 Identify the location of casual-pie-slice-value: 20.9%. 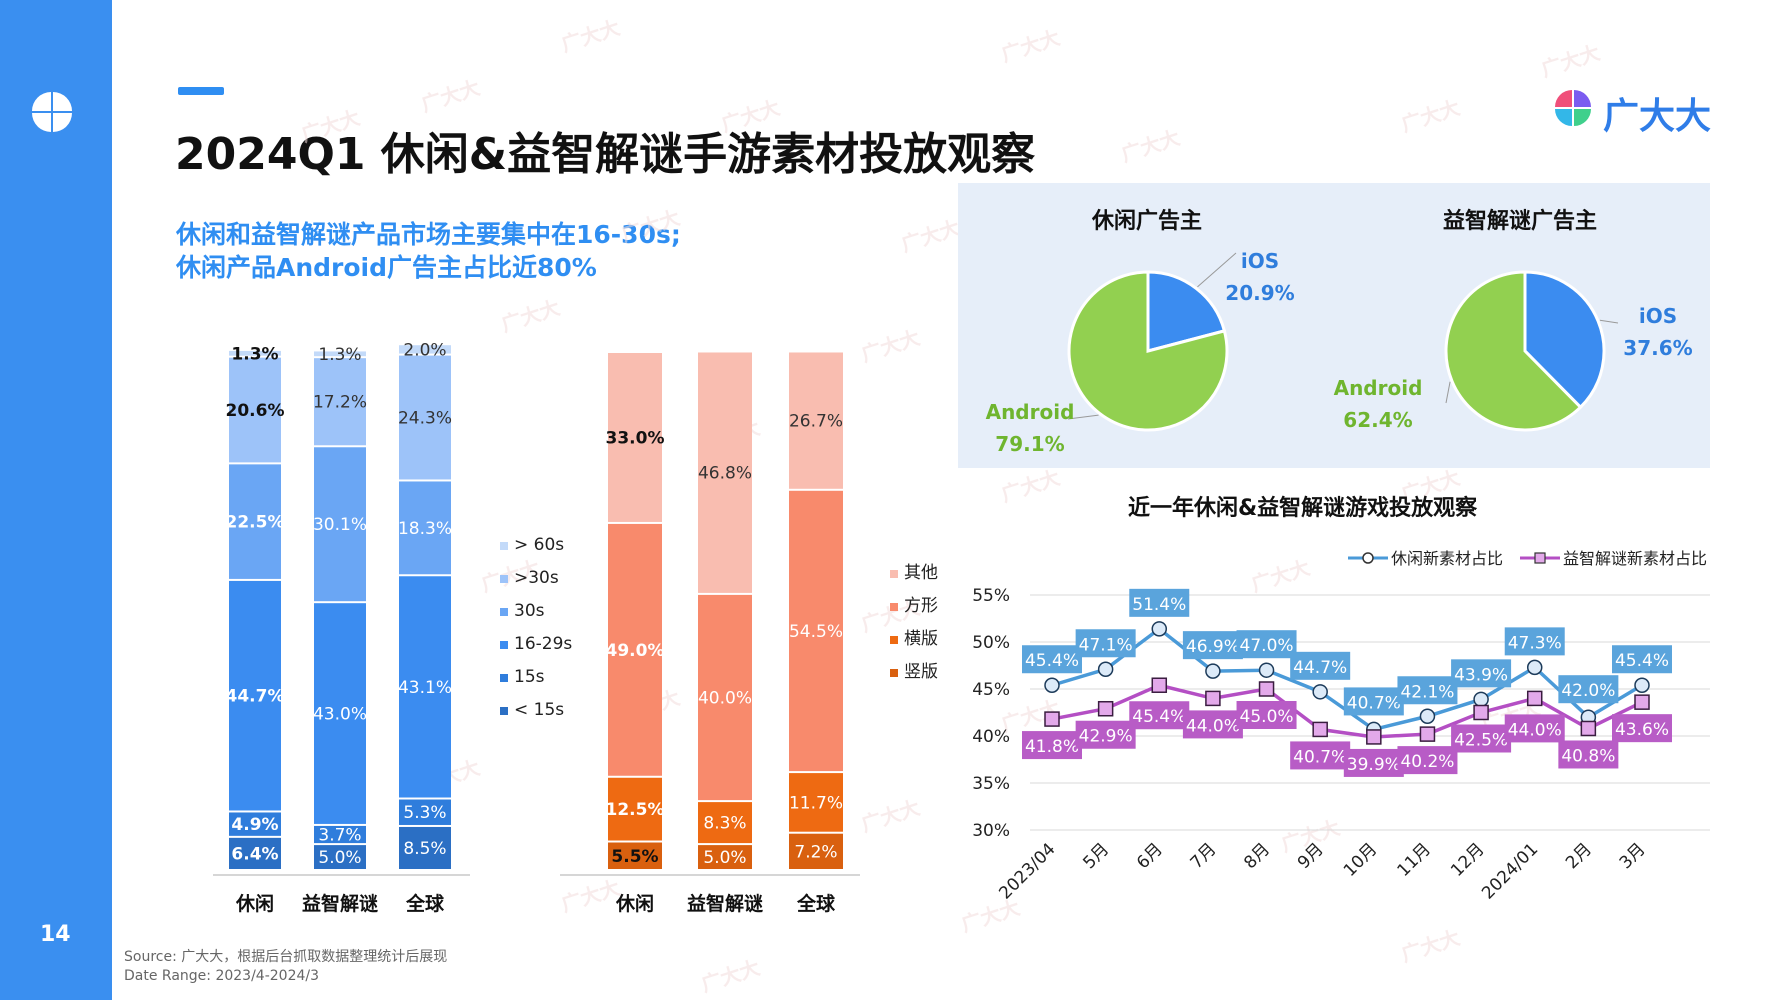
(1259, 293).